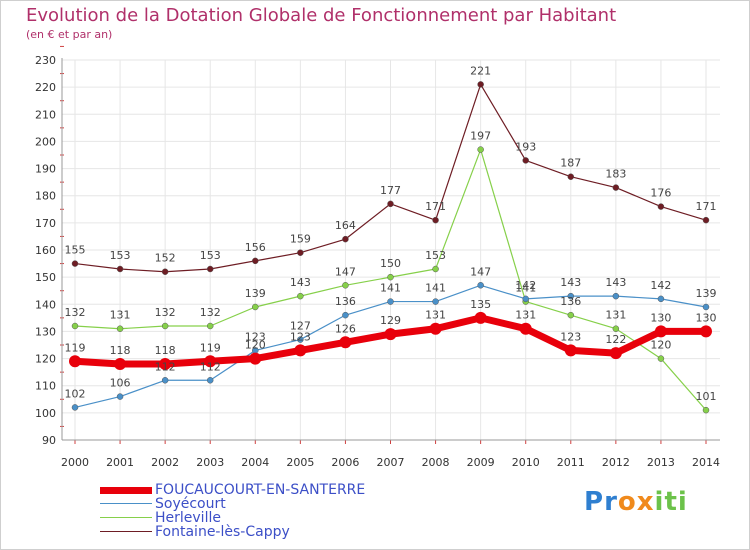 Image resolution: width=750 pixels, height=550 pixels. I want to click on x-tick-label: 2013, so click(661, 462).